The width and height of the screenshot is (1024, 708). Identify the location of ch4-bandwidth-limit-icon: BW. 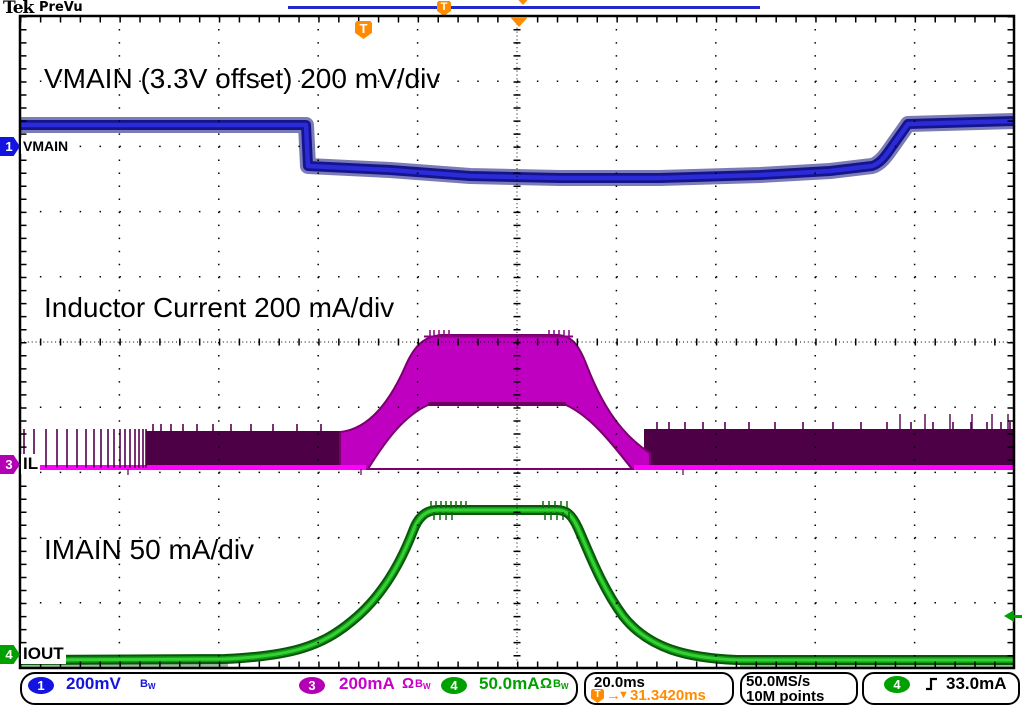
(561, 684).